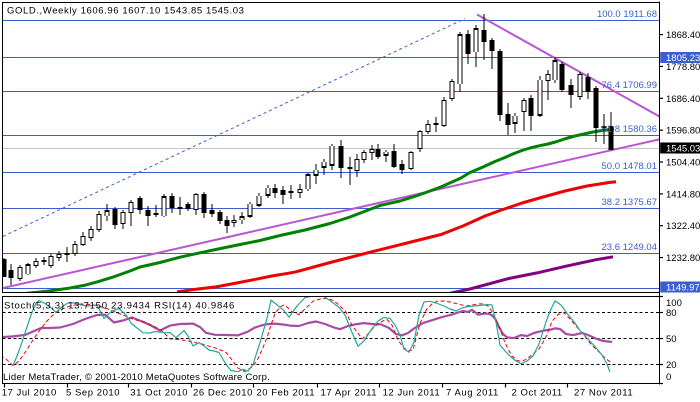  I want to click on svg-text: 1778.80, so click(683, 67).